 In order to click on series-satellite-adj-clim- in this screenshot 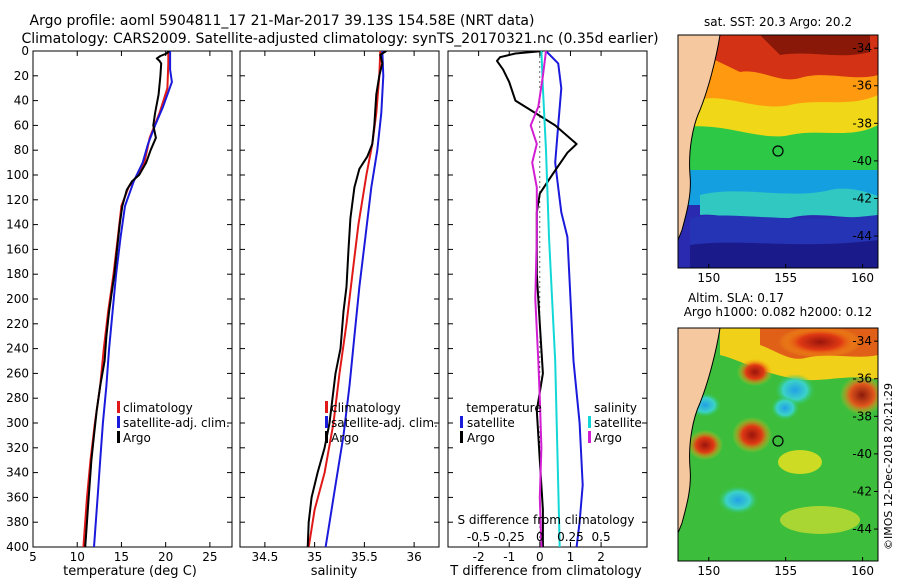, I will do `click(354, 299)`.